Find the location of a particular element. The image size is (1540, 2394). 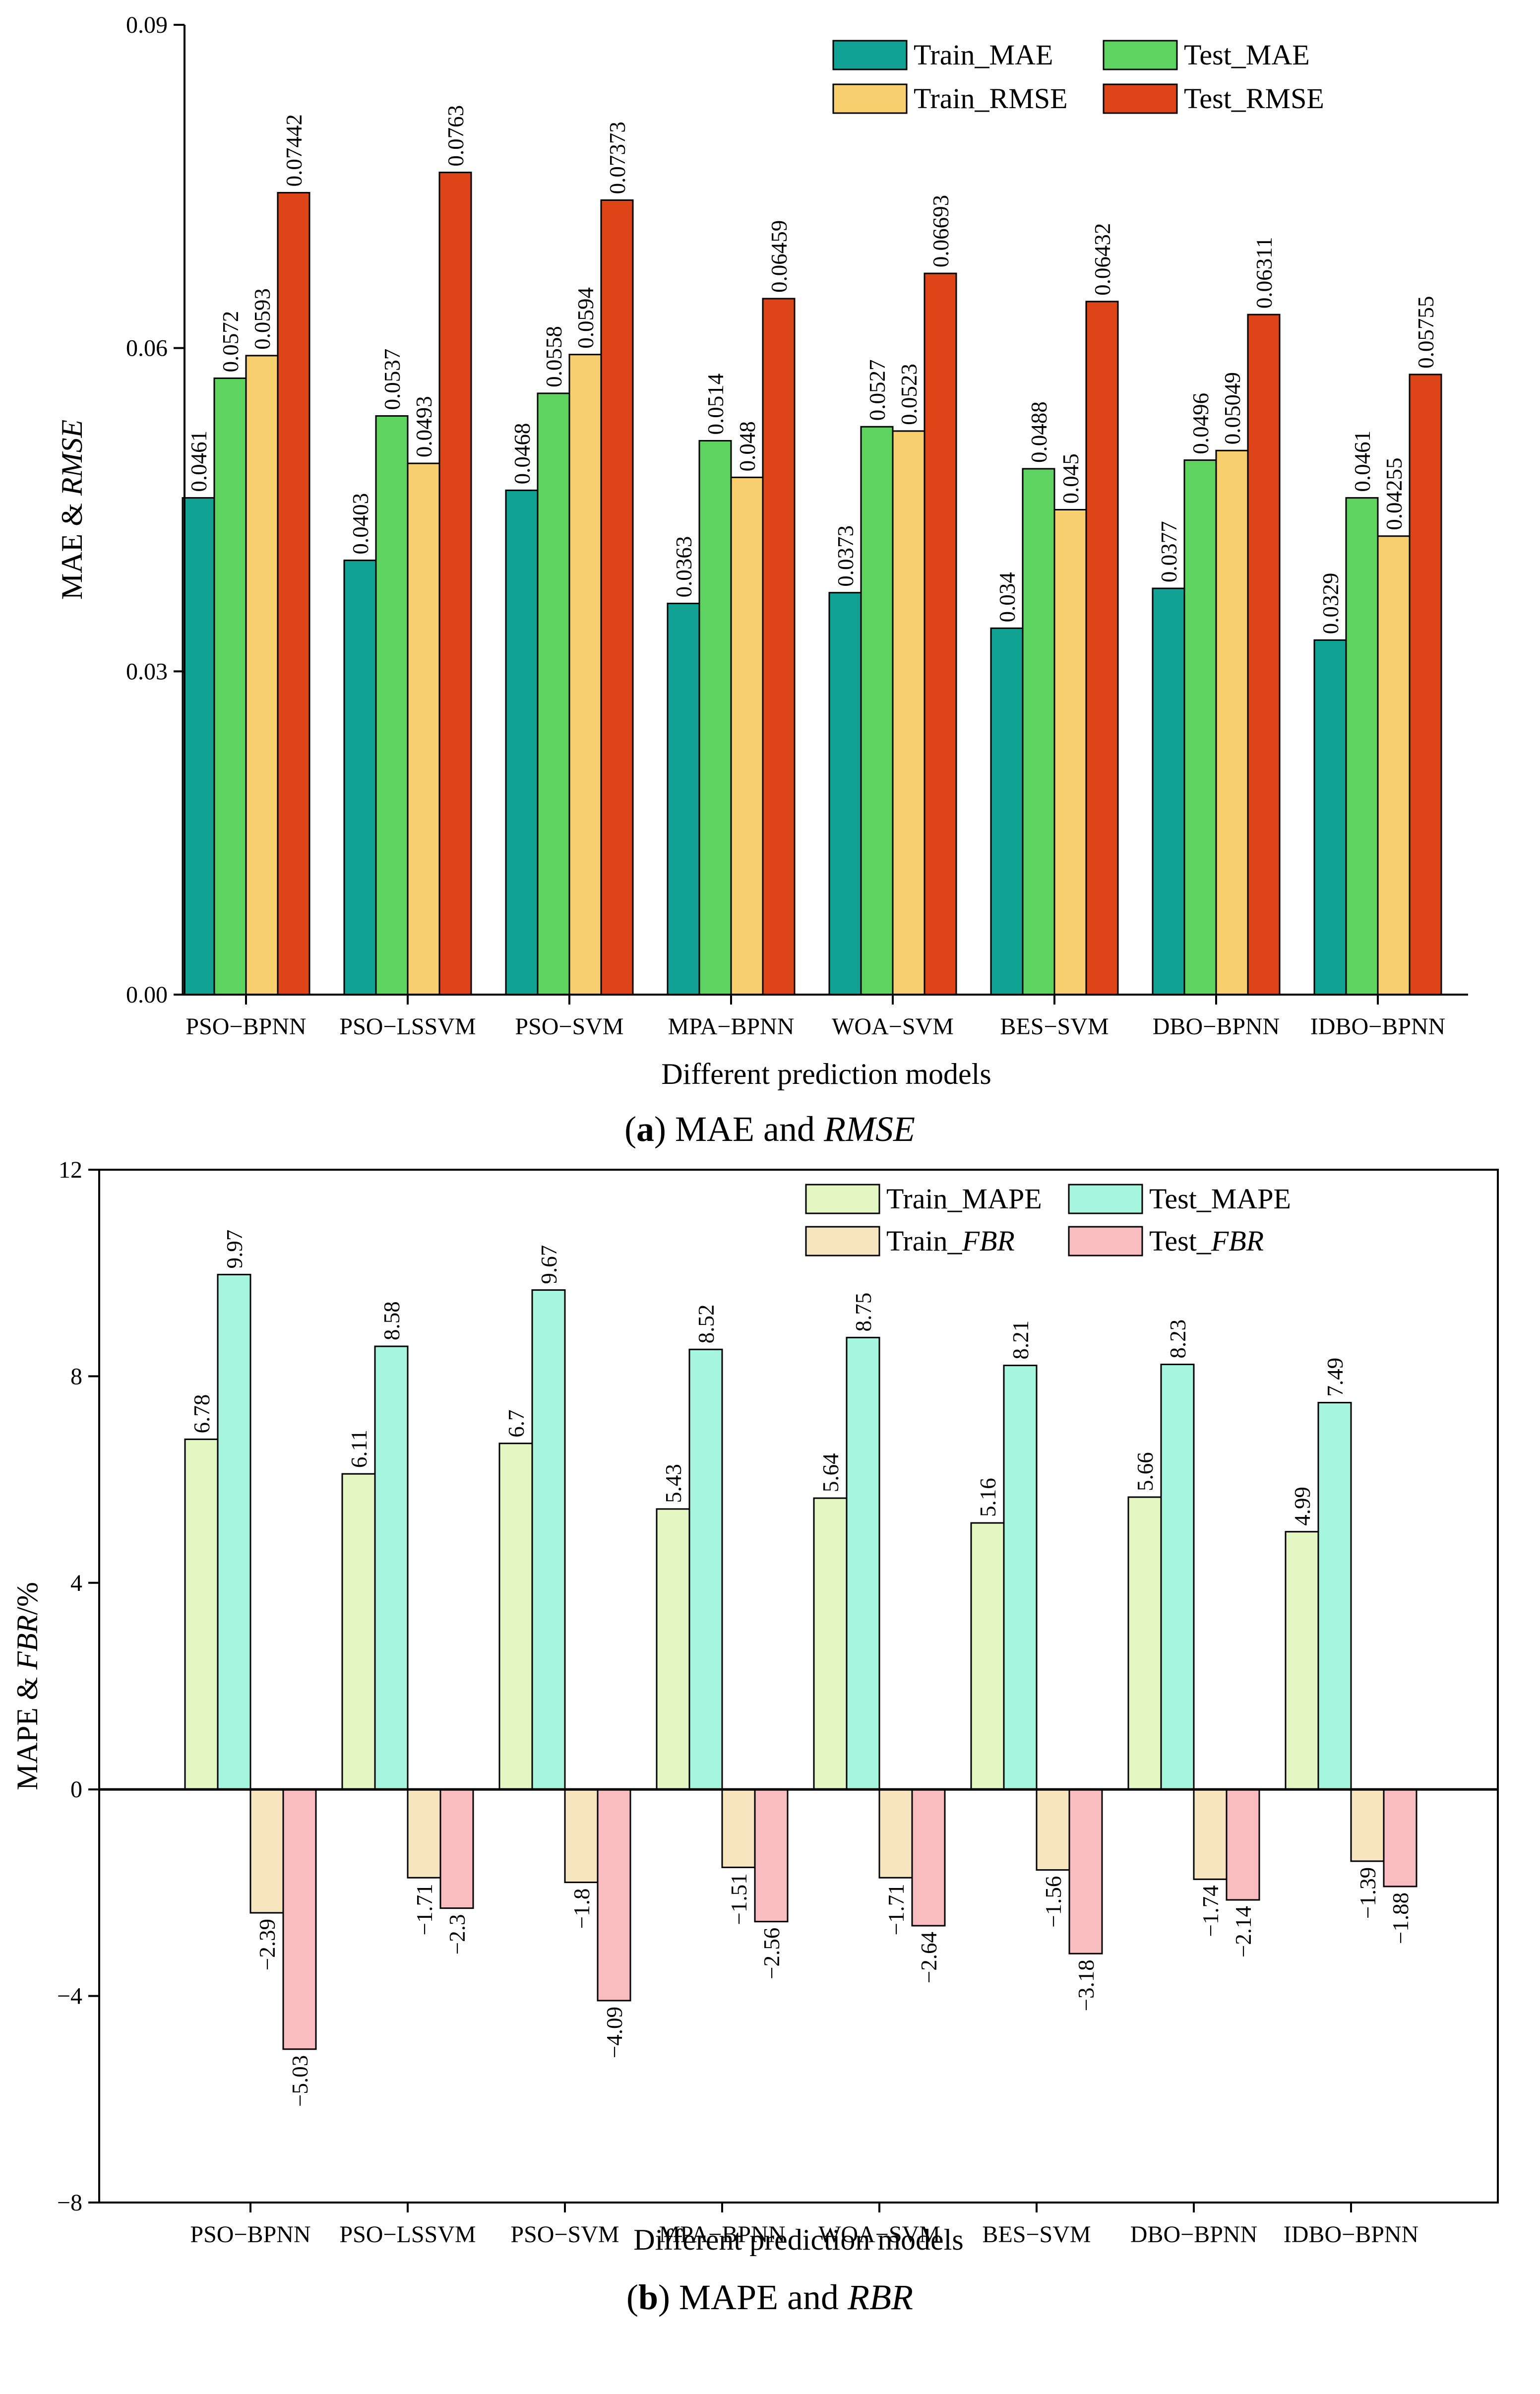

bar-train-fbr-pso-lssvm is located at coordinates (424, 1833).